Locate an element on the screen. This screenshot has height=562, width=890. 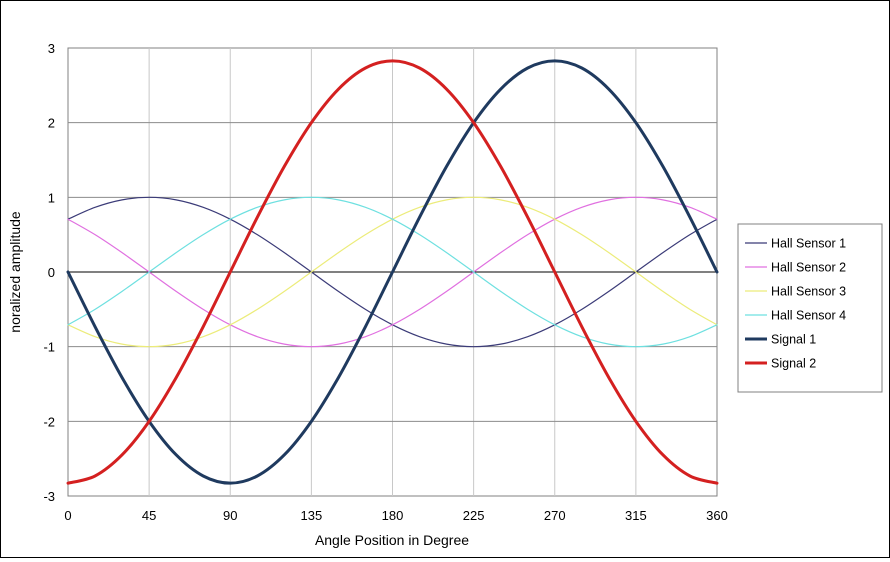
y-tick-label: 0 is located at coordinates (51, 272).